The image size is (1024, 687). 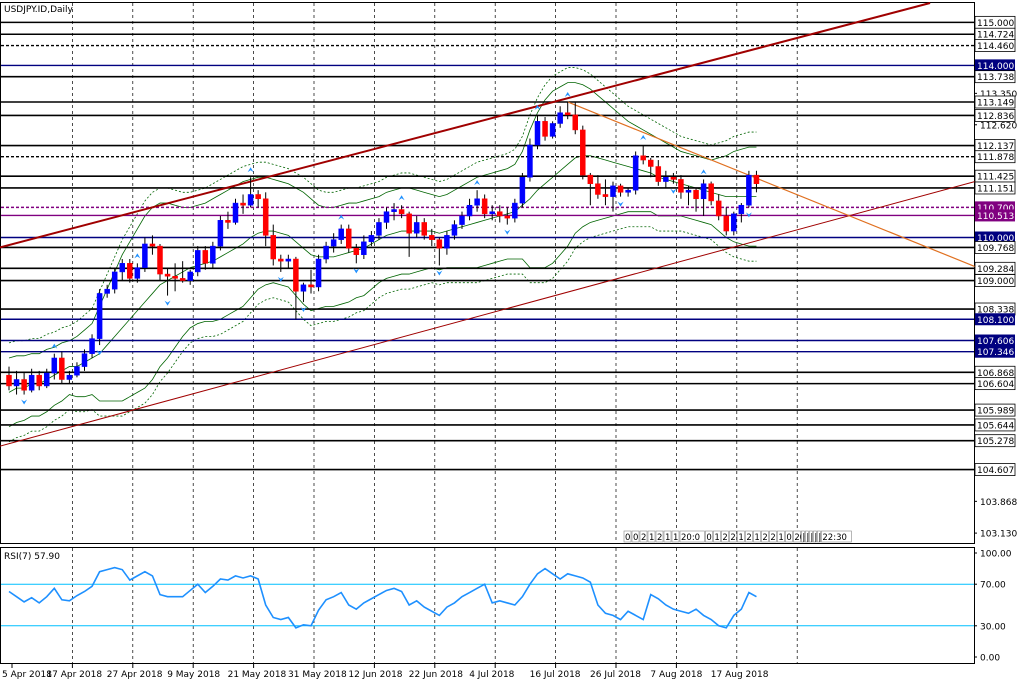 What do you see at coordinates (995, 36) in the screenshot?
I see `price-tick-label: 114.724` at bounding box center [995, 36].